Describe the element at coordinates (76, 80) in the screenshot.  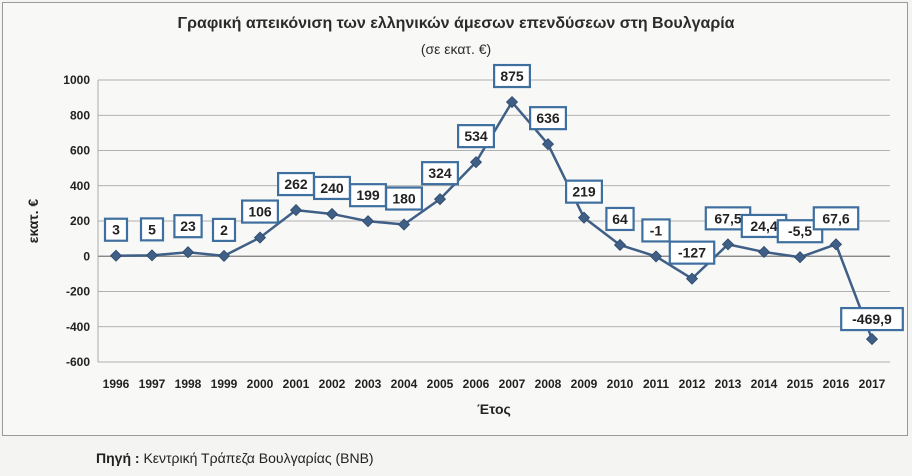
I see `y-tick-label: 1000` at that location.